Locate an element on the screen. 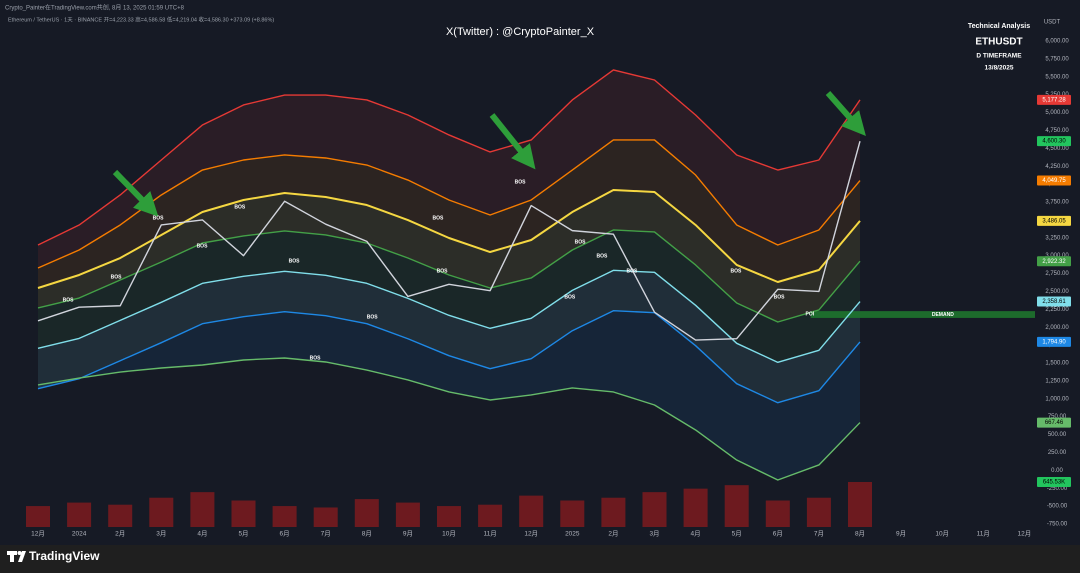  y-tick-label: 2,000.00 is located at coordinates (1057, 328).